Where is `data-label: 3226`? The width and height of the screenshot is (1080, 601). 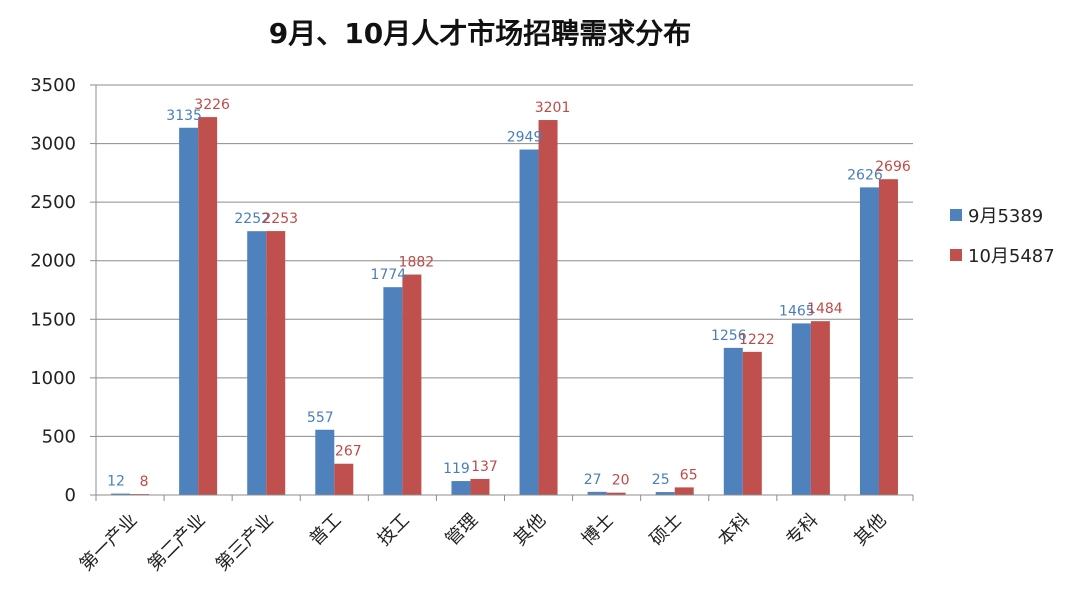 data-label: 3226 is located at coordinates (212, 105).